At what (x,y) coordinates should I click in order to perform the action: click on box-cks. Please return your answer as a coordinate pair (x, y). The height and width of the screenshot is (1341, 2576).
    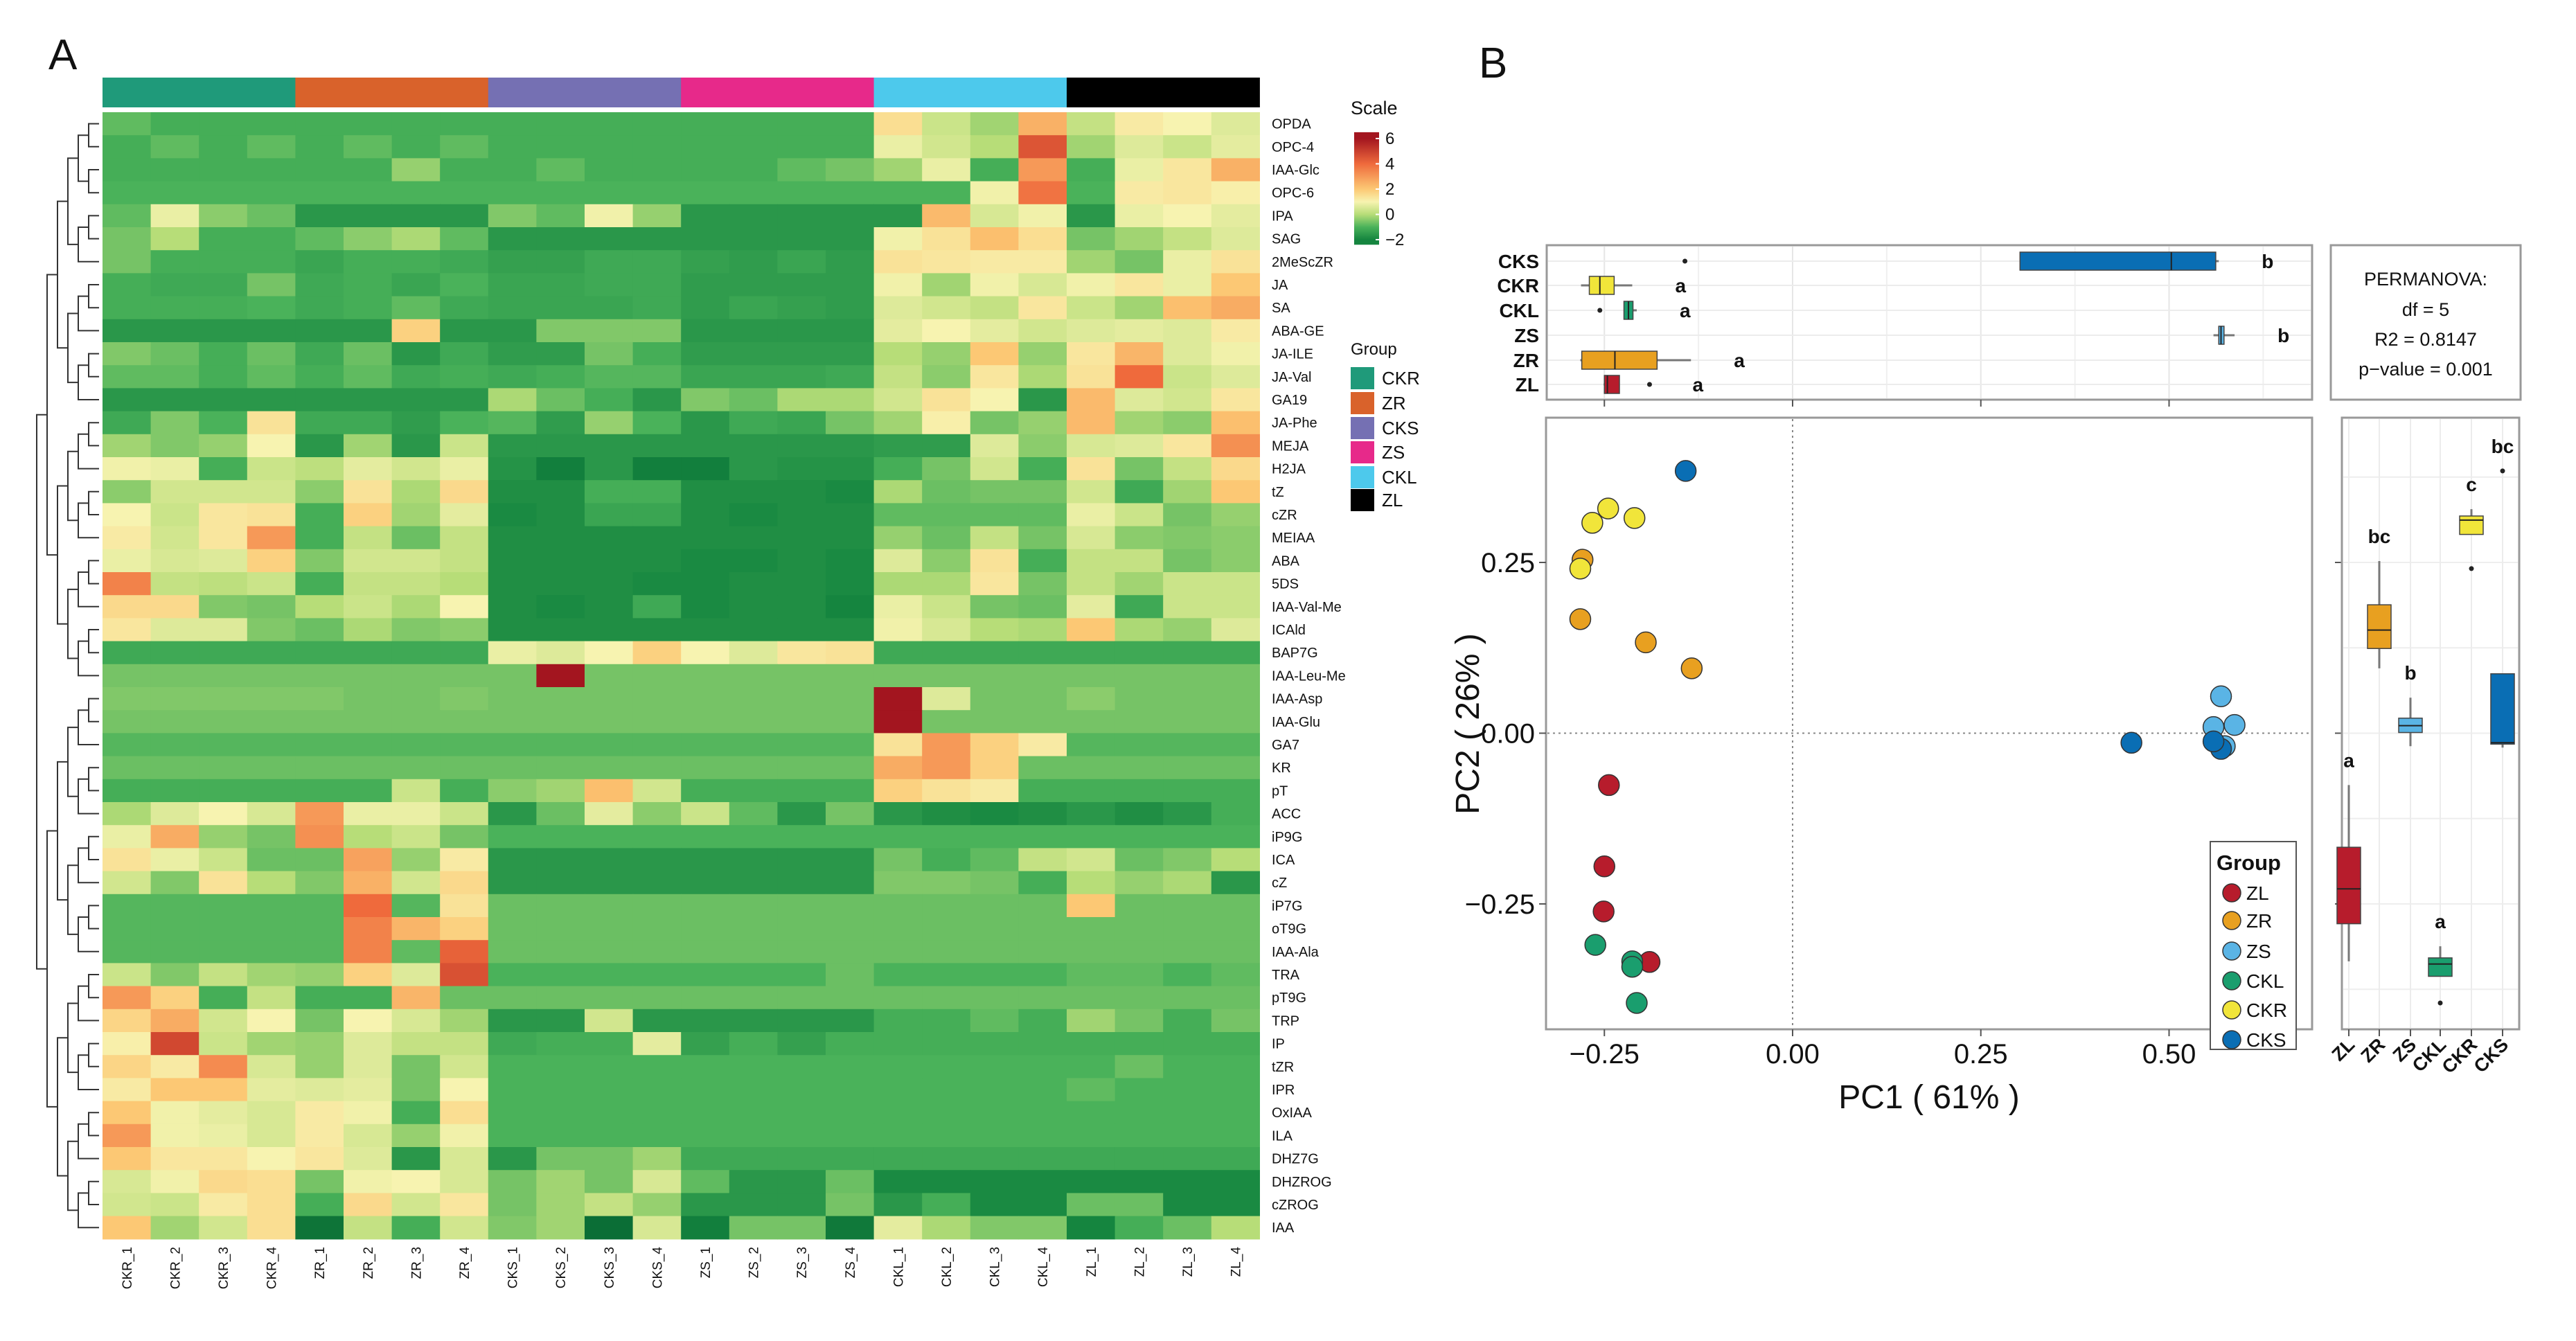
    Looking at the image, I should click on (2118, 261).